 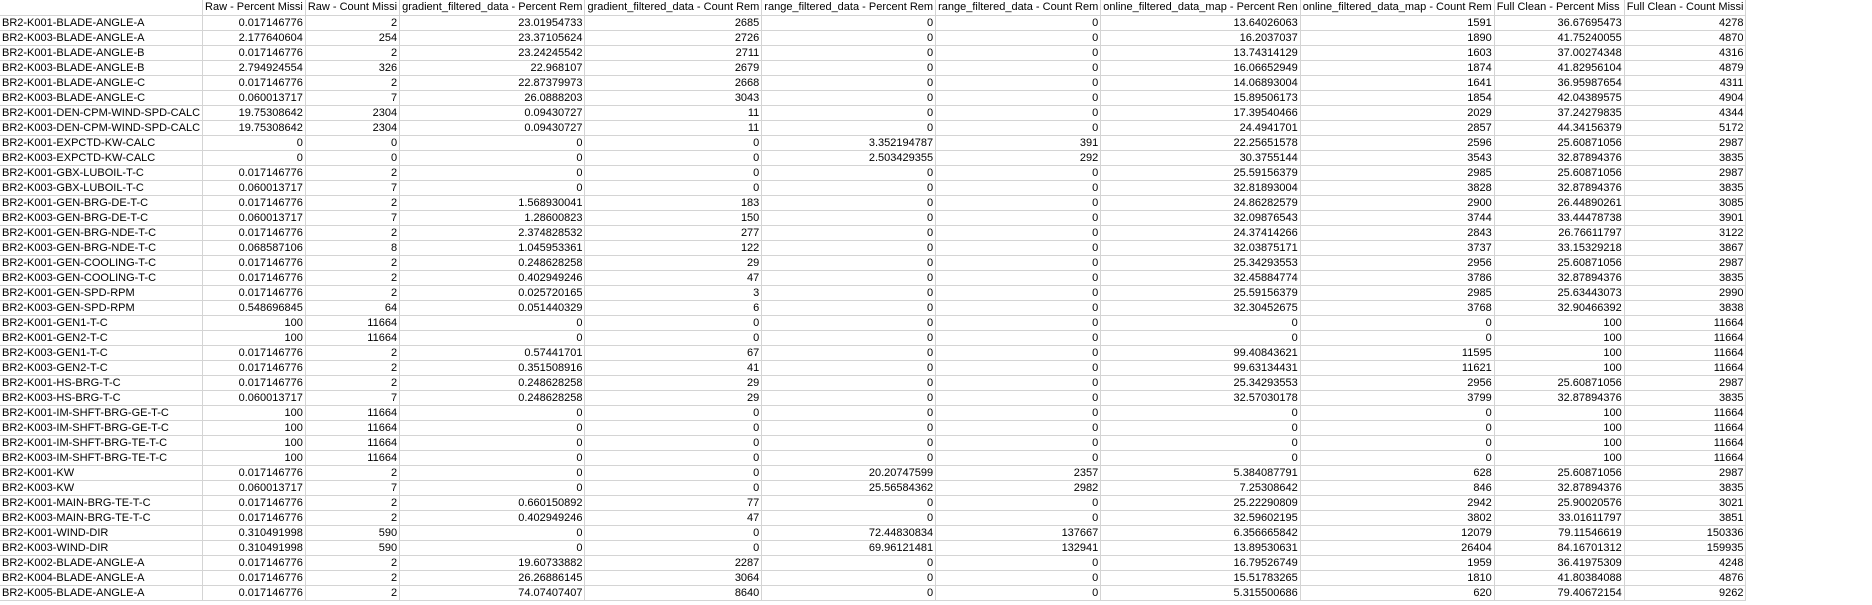 I want to click on cell-raw-percent-missing: 0.068587106, so click(x=254, y=248).